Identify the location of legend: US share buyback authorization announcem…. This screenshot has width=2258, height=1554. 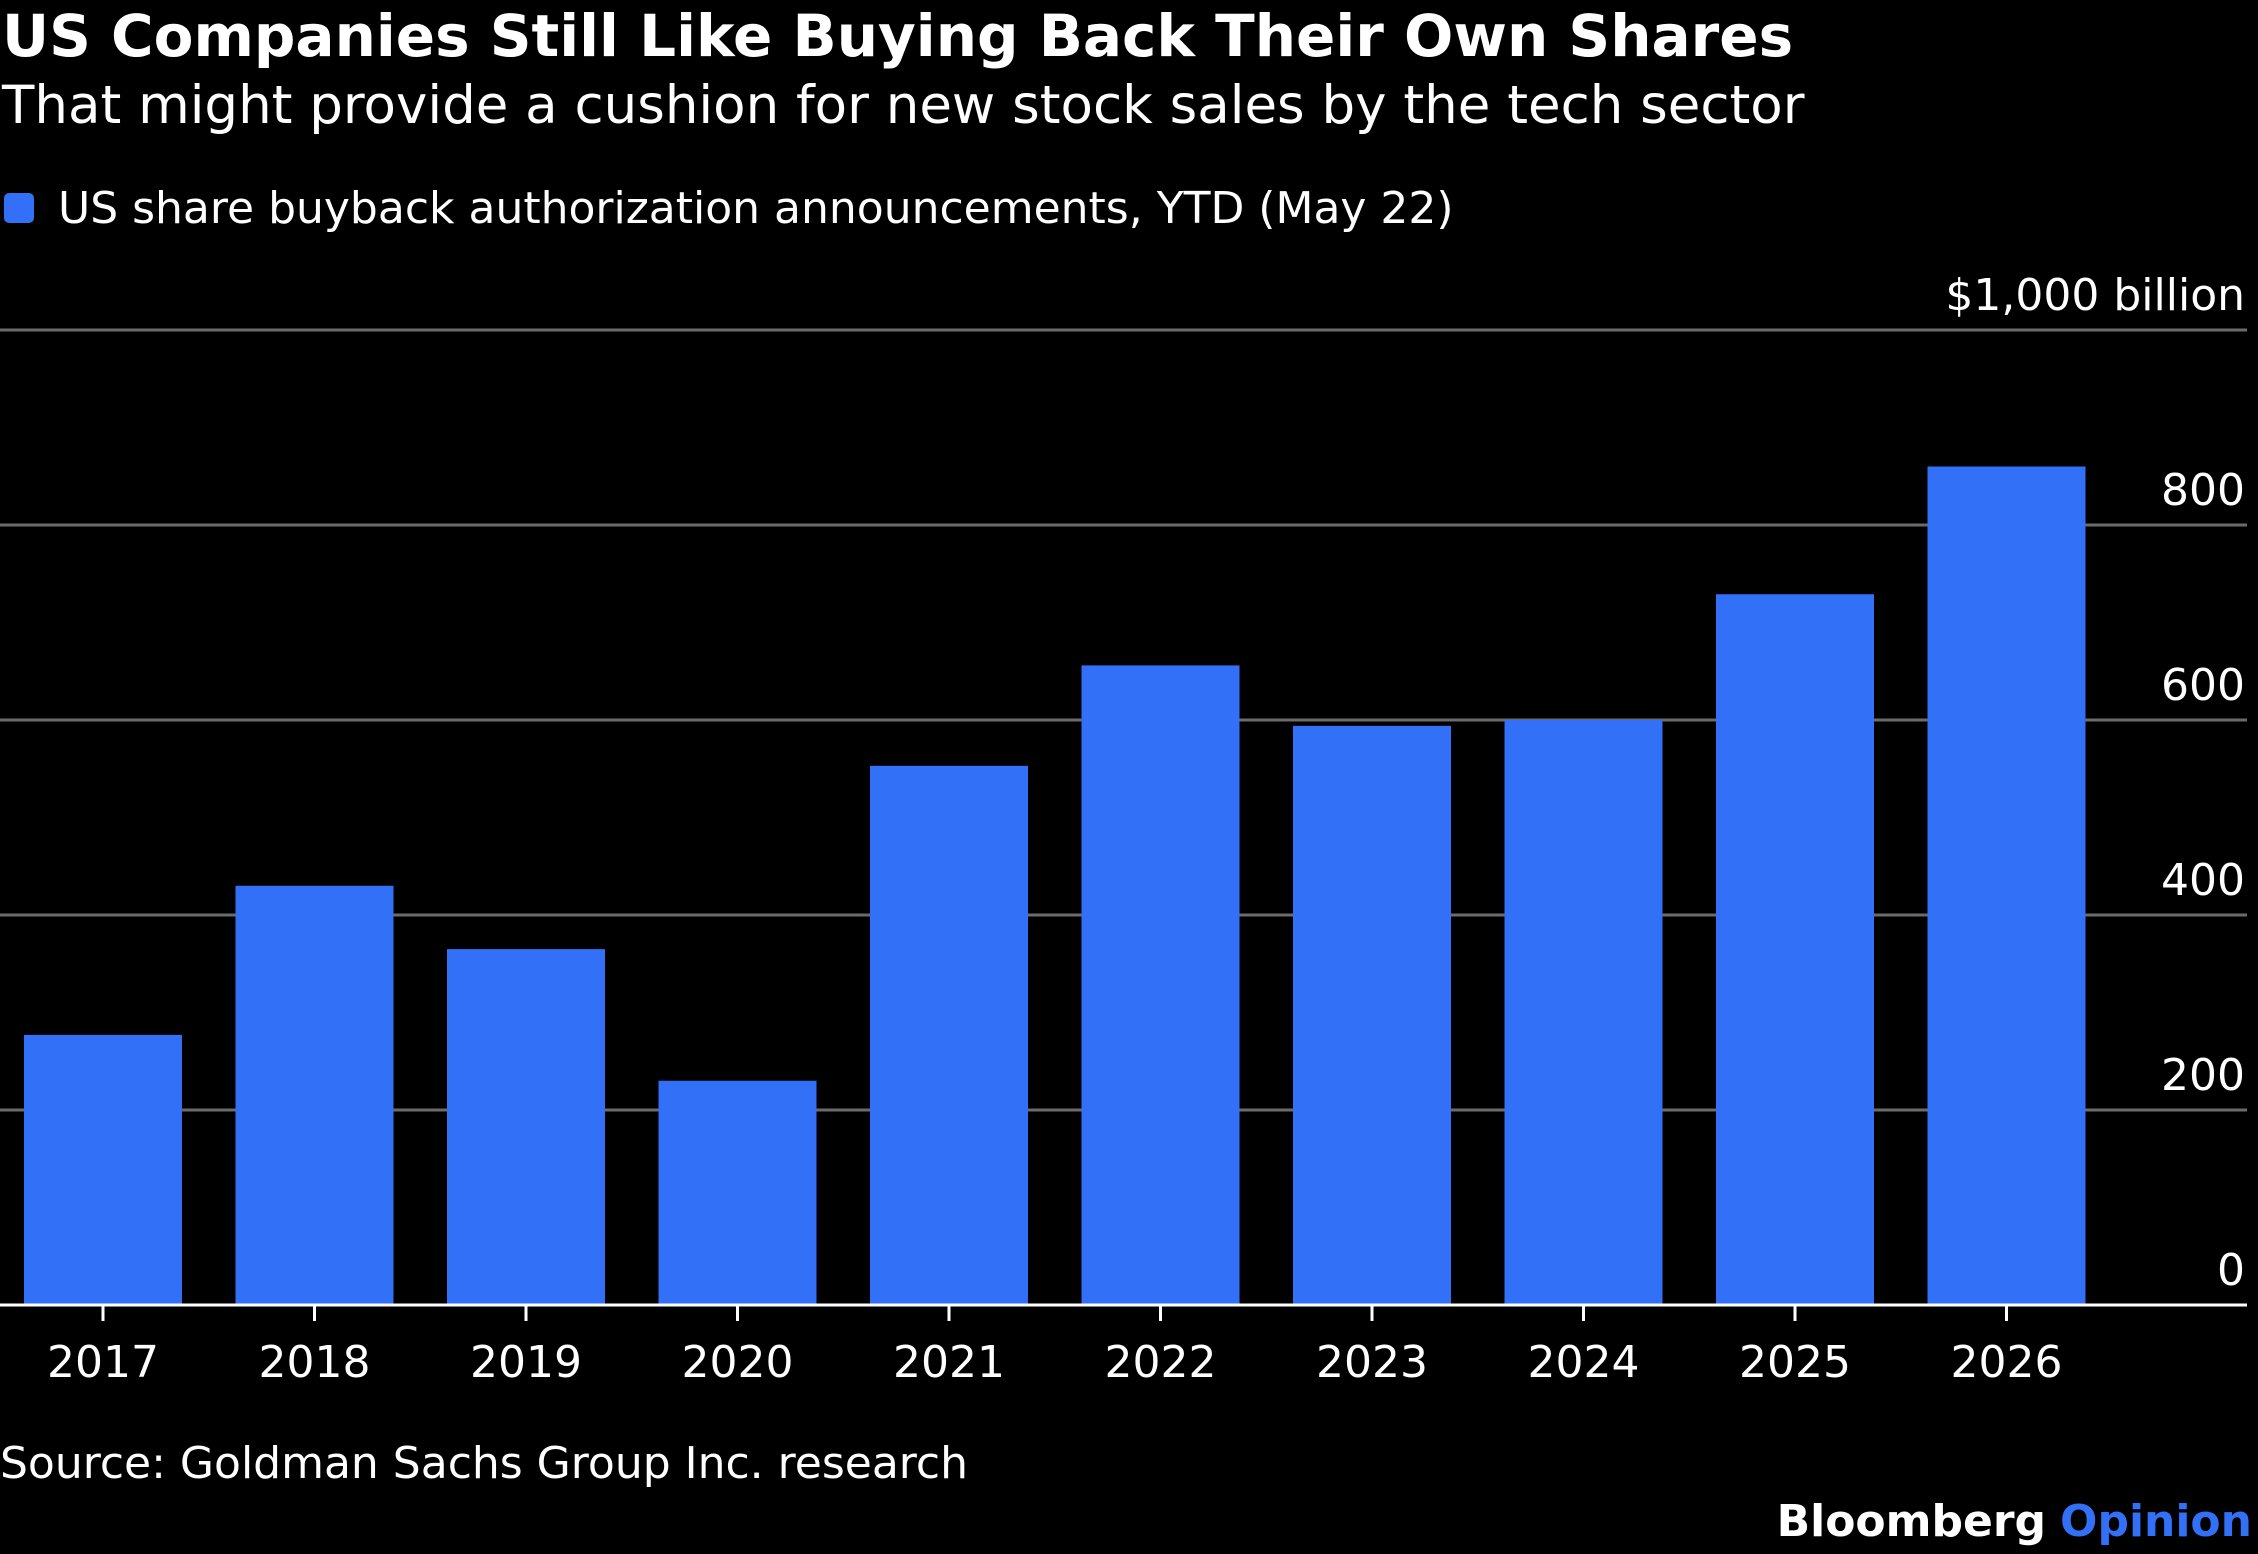
(729, 208).